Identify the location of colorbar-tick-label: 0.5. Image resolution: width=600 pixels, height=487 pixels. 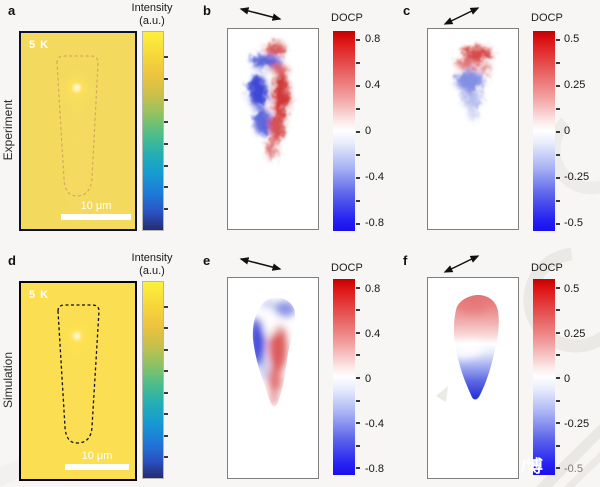
(572, 289).